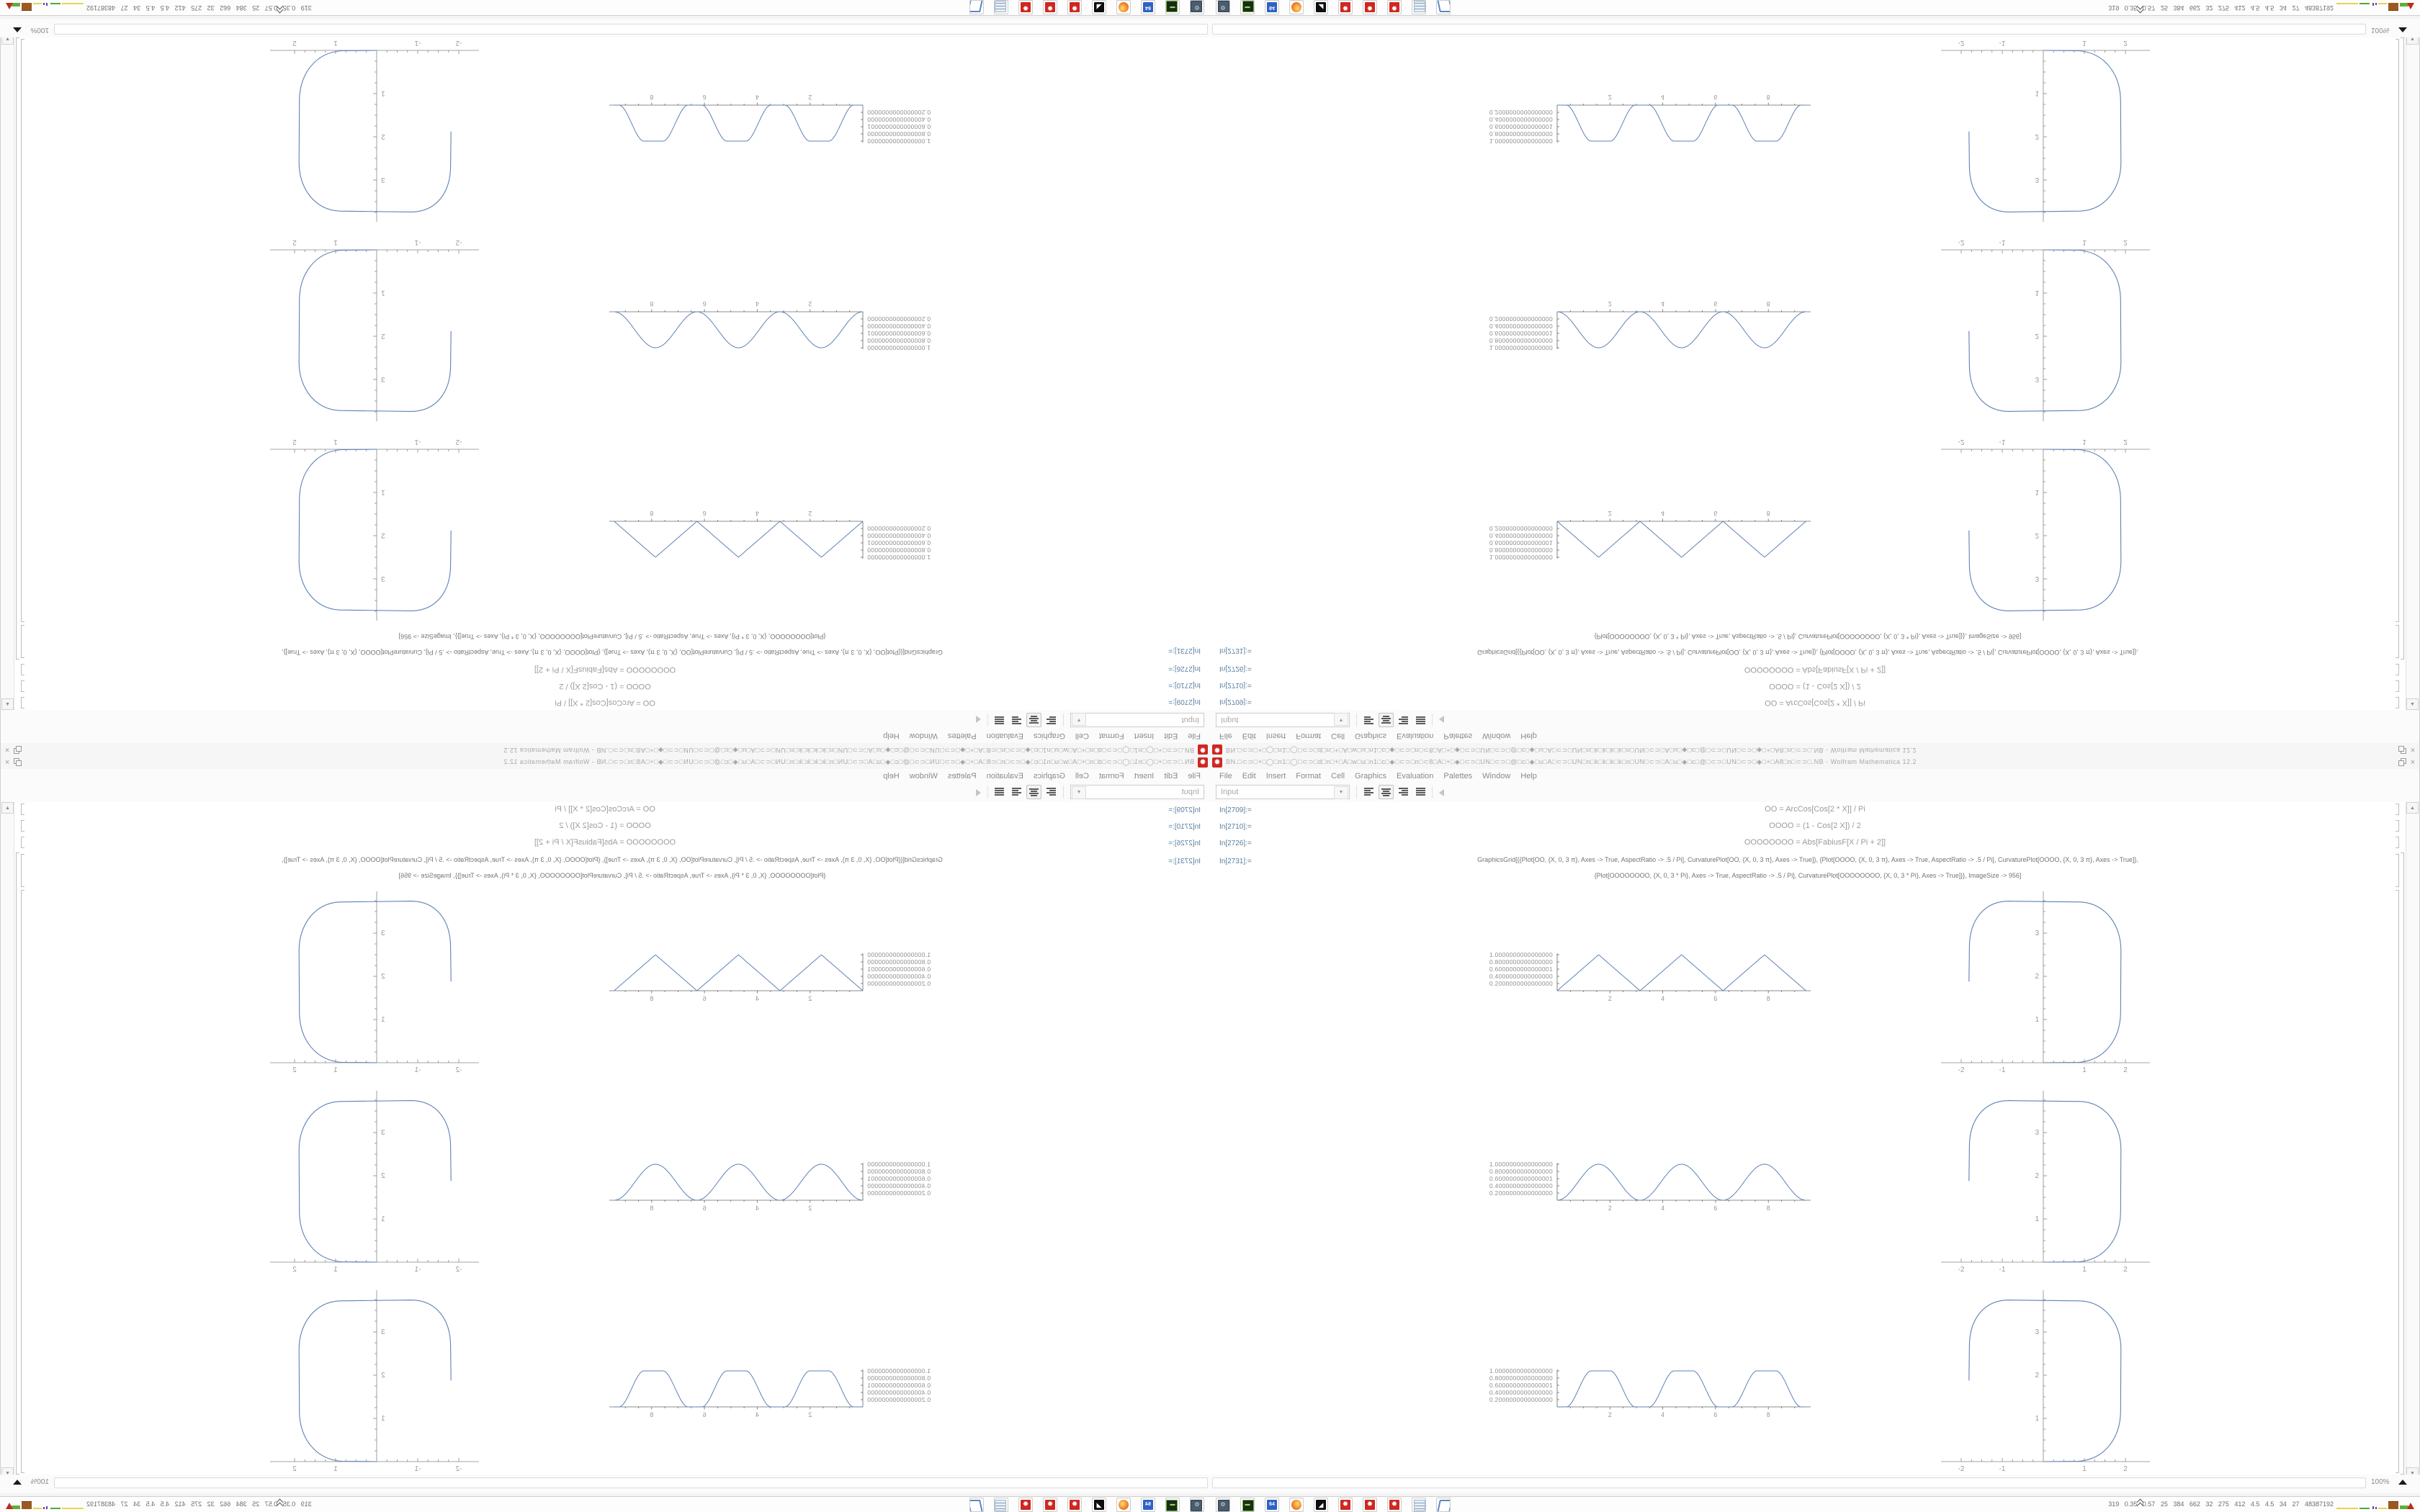  I want to click on menu-insert: Insert, so click(1144, 736).